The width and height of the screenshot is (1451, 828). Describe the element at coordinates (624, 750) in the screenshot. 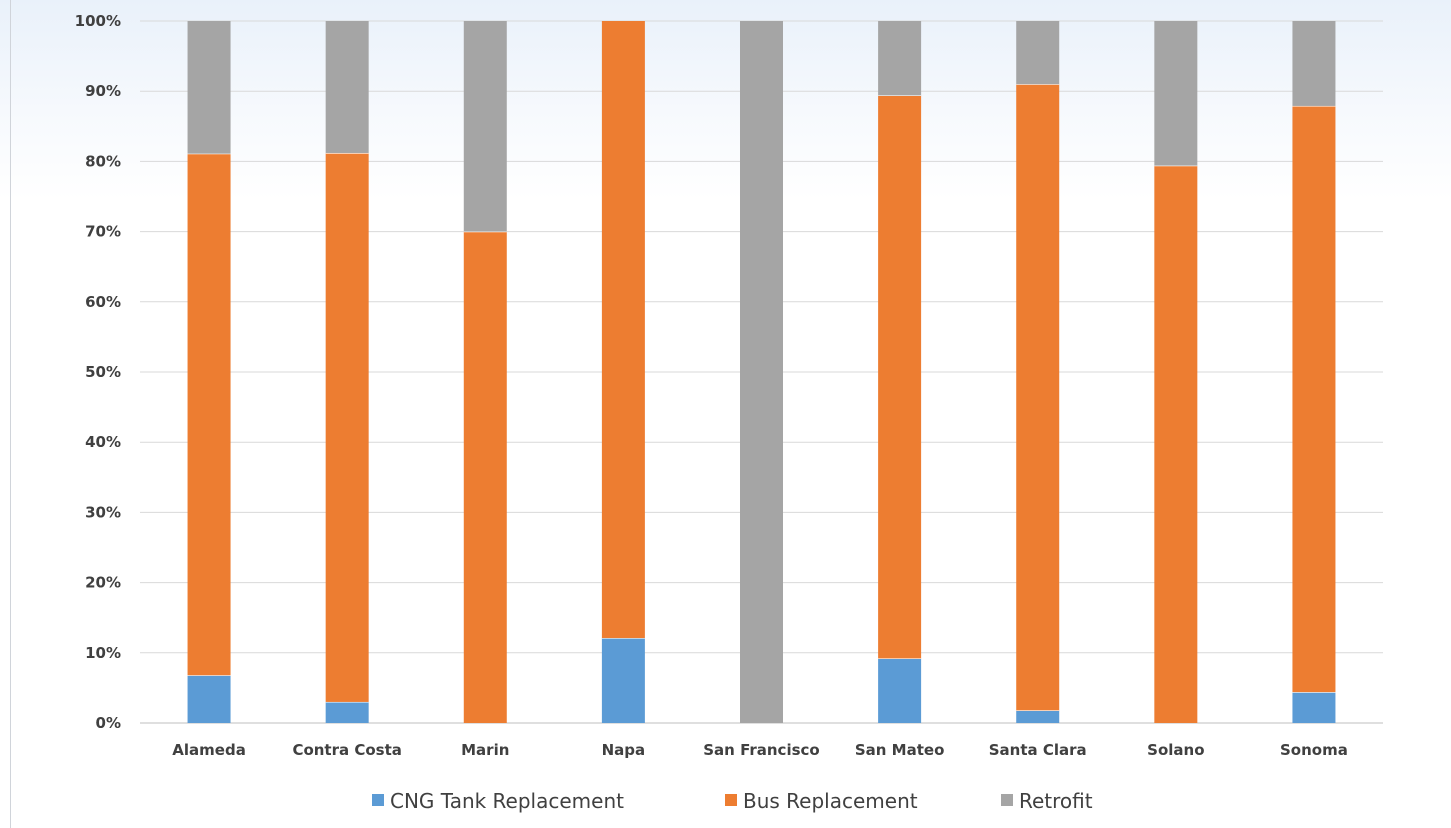

I see `x-category-label: Napa` at that location.